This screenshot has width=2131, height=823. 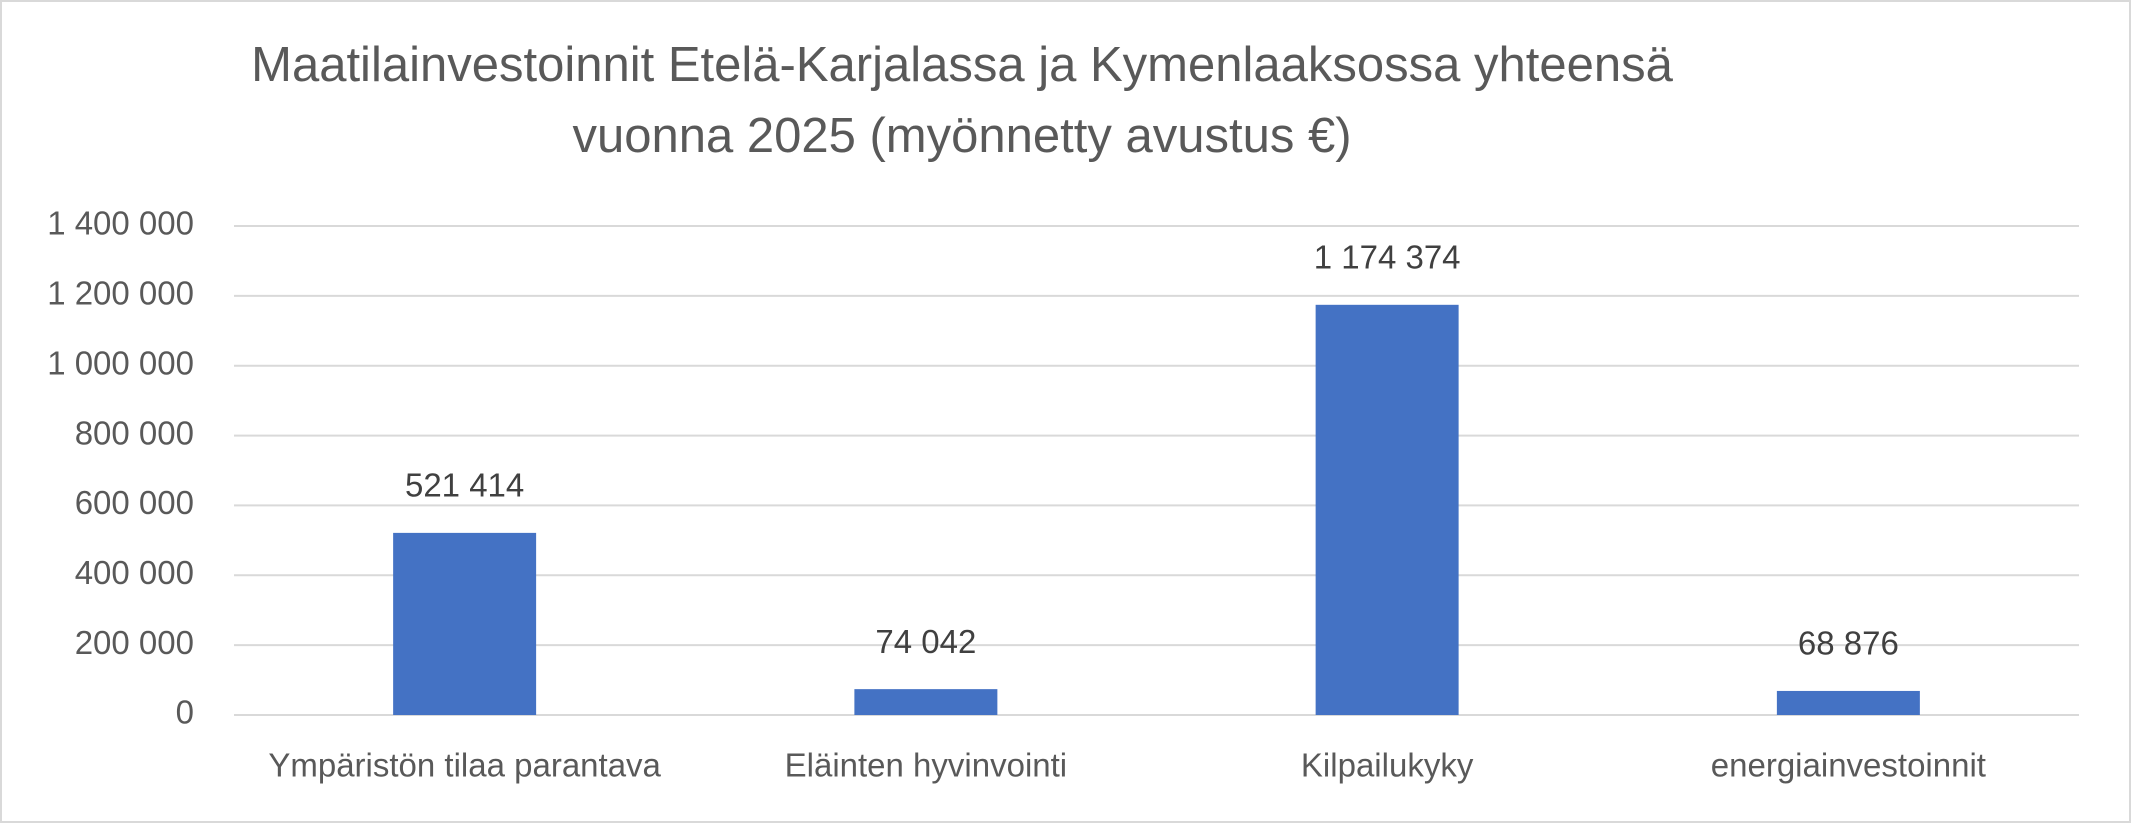 I want to click on value-label: 74 042, so click(x=925, y=641).